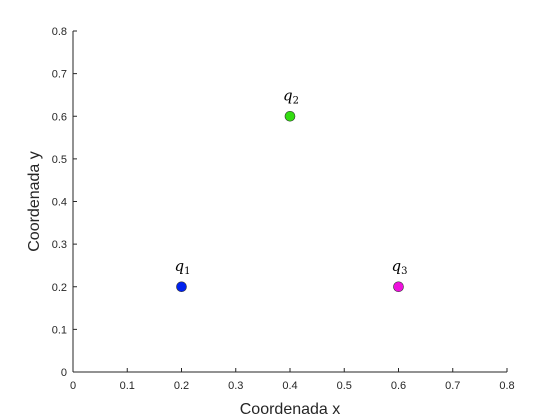 Image resolution: width=560 pixels, height=420 pixels. What do you see at coordinates (506, 386) in the screenshot?
I see `x-tick-label: 0.8` at bounding box center [506, 386].